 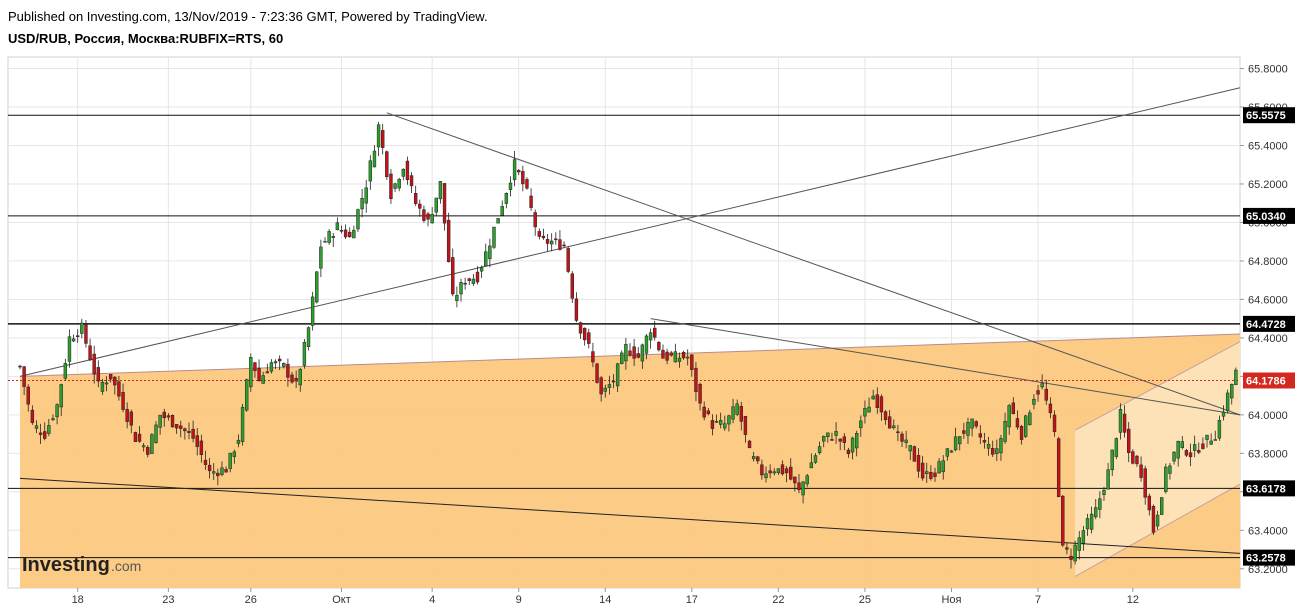 What do you see at coordinates (341, 600) in the screenshot?
I see `time-tick-label: Окт` at bounding box center [341, 600].